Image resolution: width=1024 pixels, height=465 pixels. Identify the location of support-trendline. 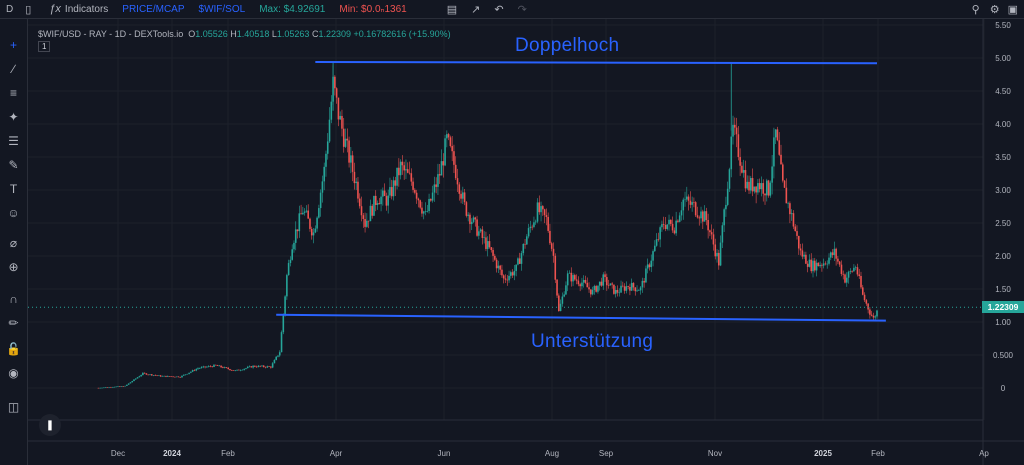
(581, 317).